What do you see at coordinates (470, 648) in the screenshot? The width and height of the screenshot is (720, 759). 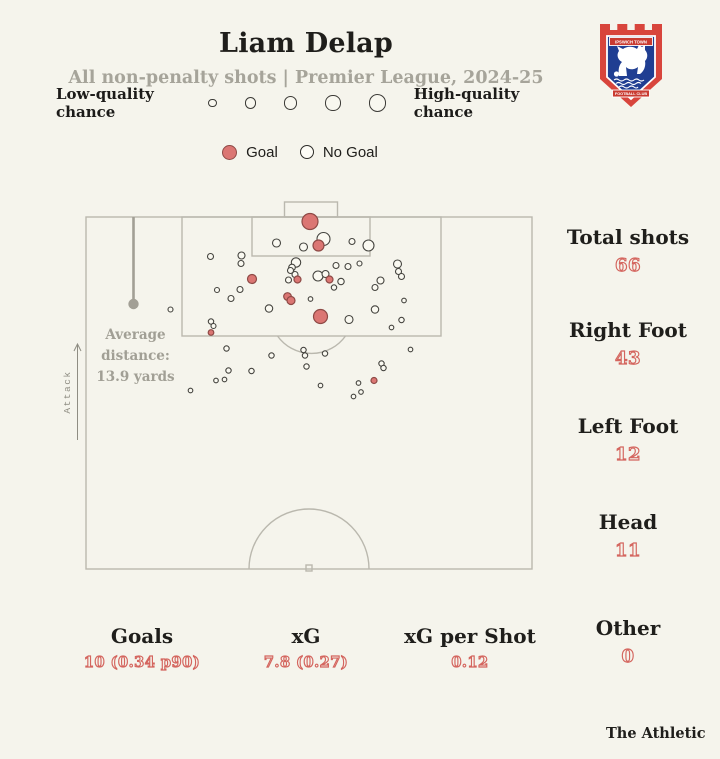 I see `stat-xg-per-shot: xG per Shot 0.12` at bounding box center [470, 648].